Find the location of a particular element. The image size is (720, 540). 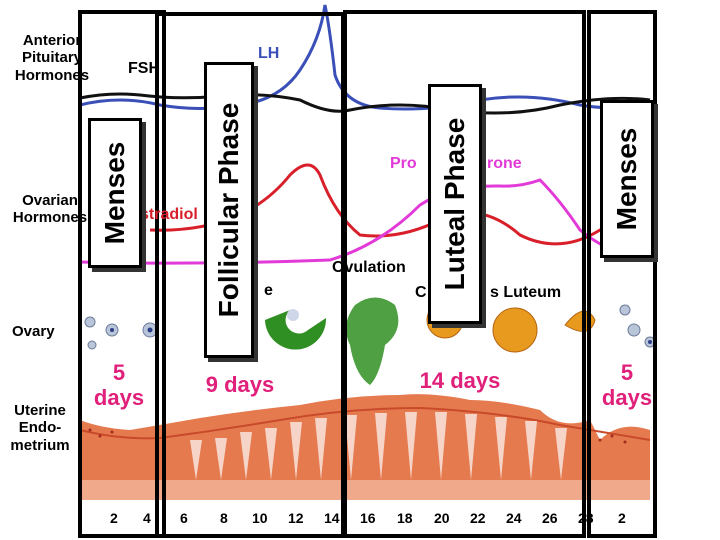

frame-left-menses is located at coordinates (122, 274).